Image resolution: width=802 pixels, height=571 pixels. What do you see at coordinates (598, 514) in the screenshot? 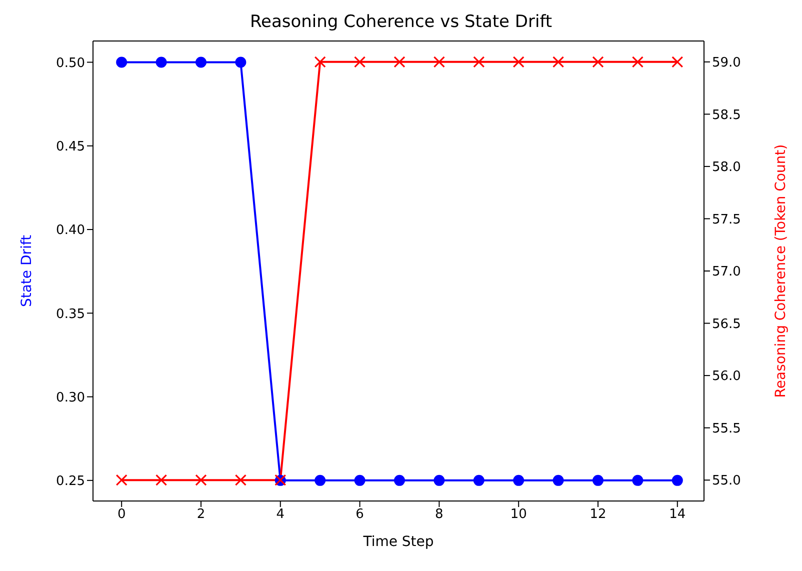
I see `x-tick-label: 12` at bounding box center [598, 514].